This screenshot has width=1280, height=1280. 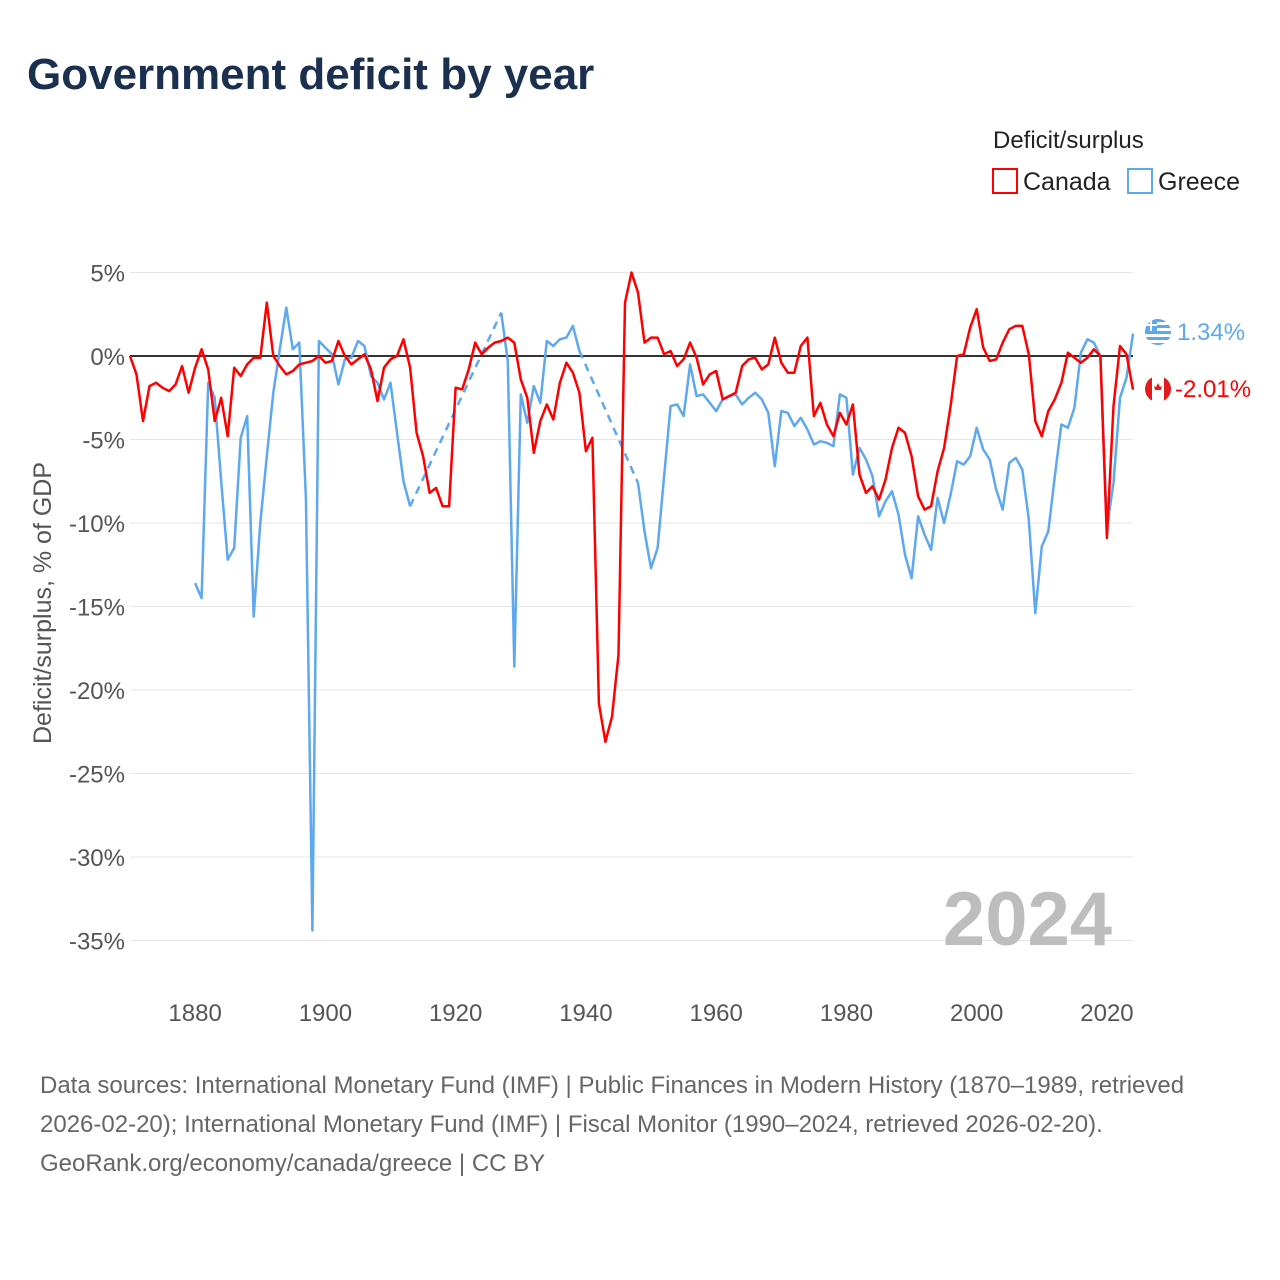 I want to click on series-gap-greece, so click(x=609, y=417).